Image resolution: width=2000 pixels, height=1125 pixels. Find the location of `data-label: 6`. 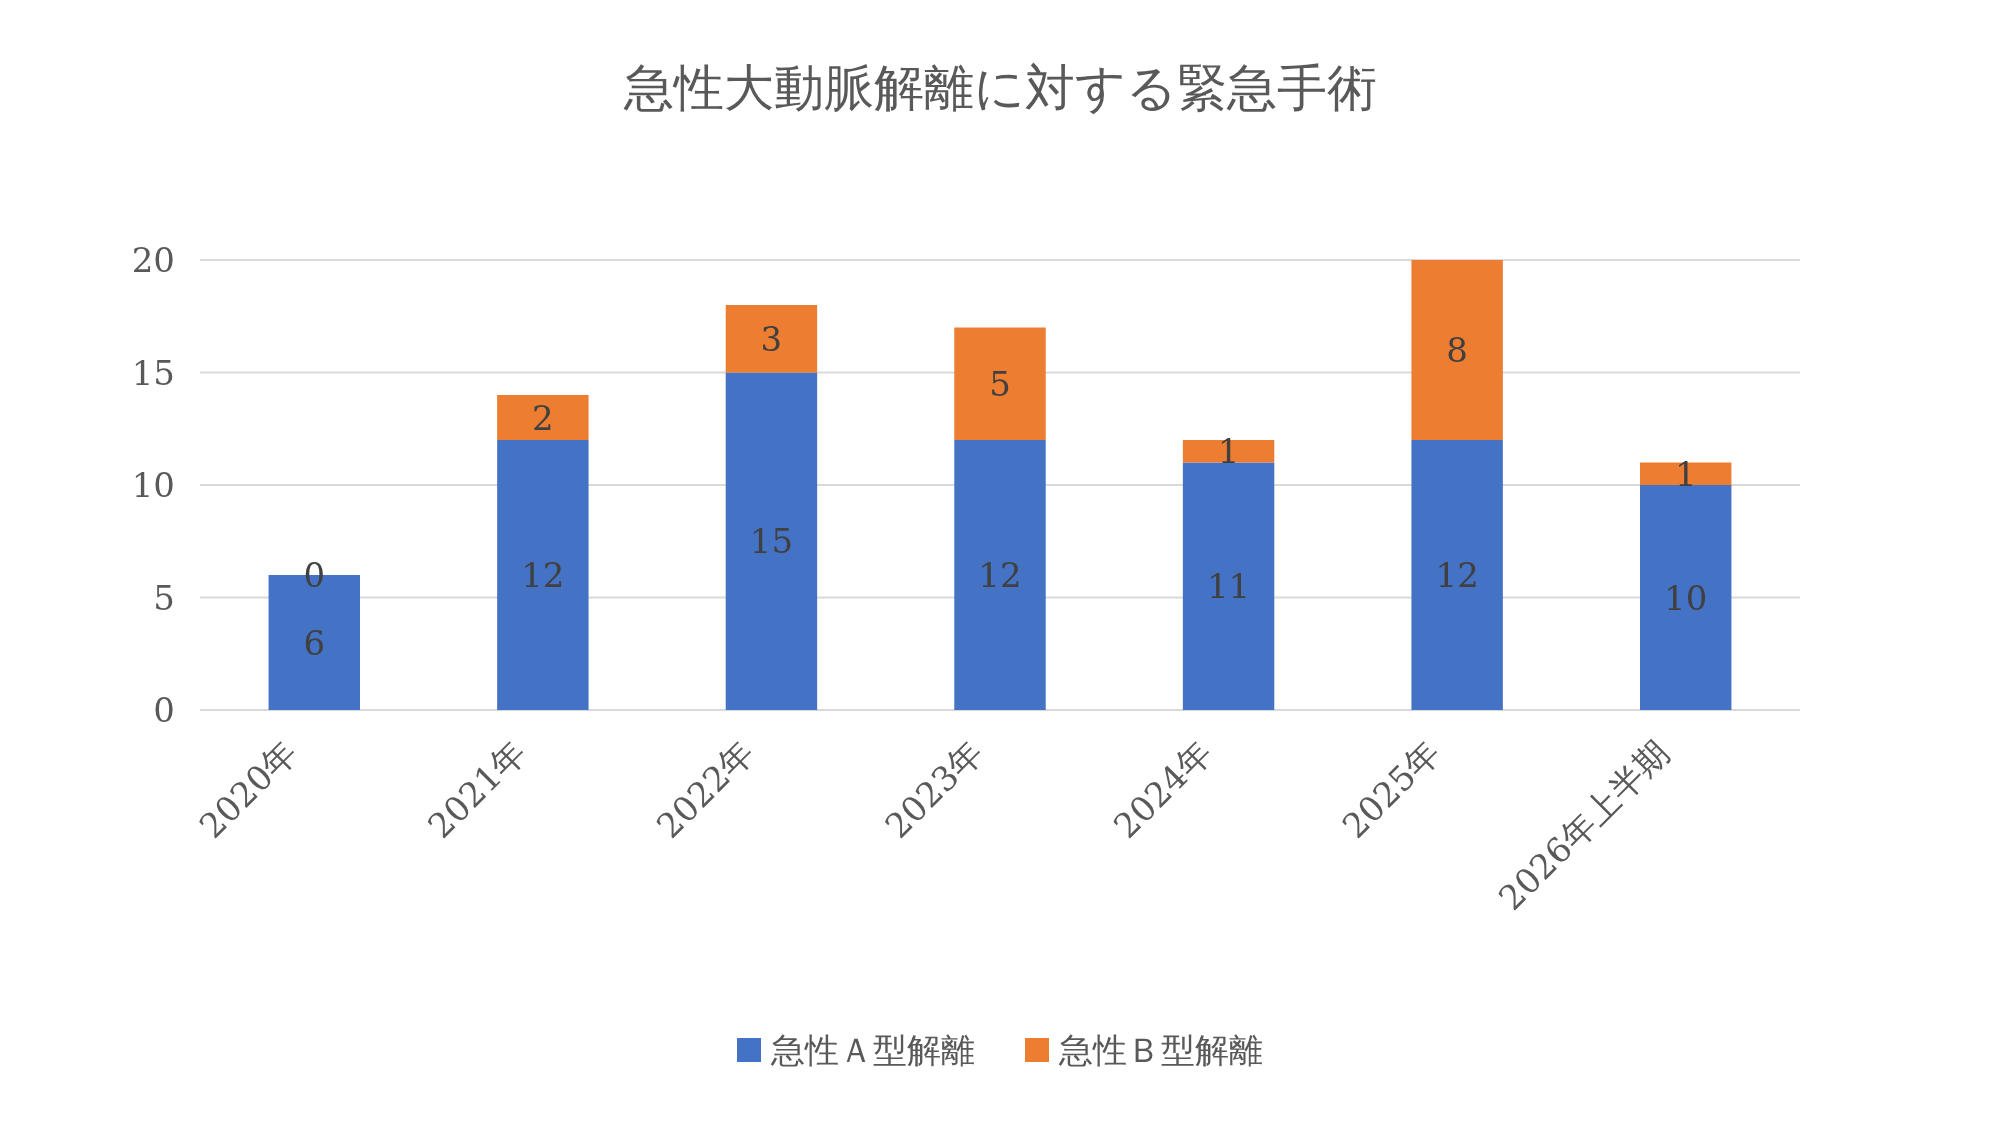

data-label: 6 is located at coordinates (314, 642).